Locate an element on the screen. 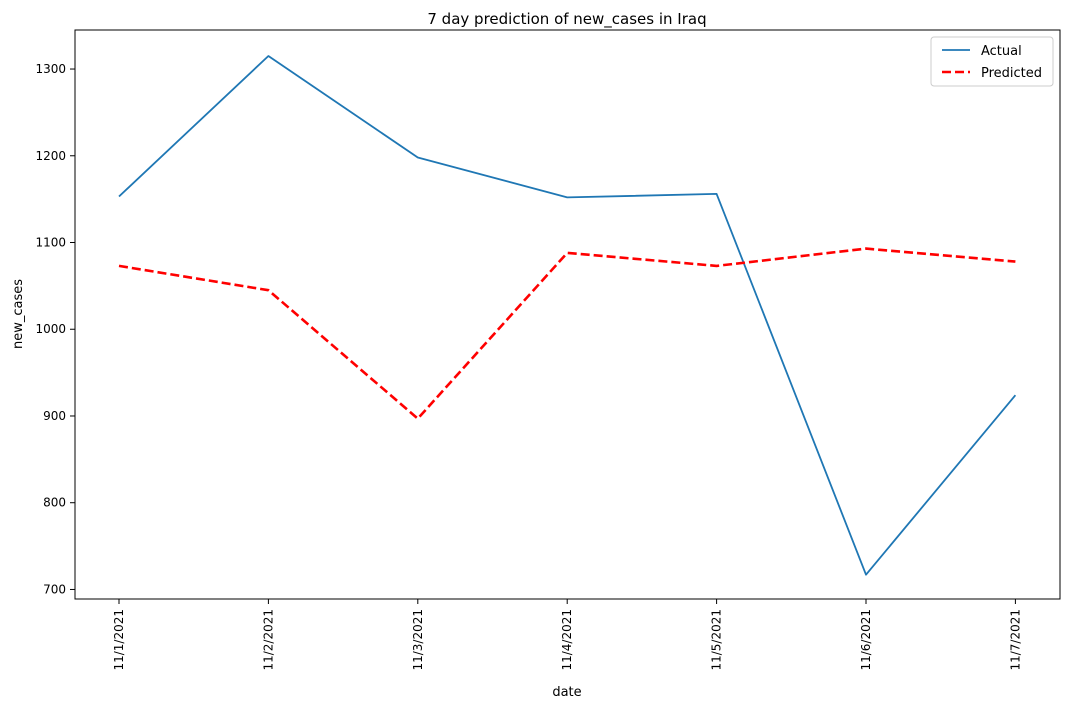 This screenshot has height=709, width=1070. legend-label-actual: Actual is located at coordinates (1001, 51).